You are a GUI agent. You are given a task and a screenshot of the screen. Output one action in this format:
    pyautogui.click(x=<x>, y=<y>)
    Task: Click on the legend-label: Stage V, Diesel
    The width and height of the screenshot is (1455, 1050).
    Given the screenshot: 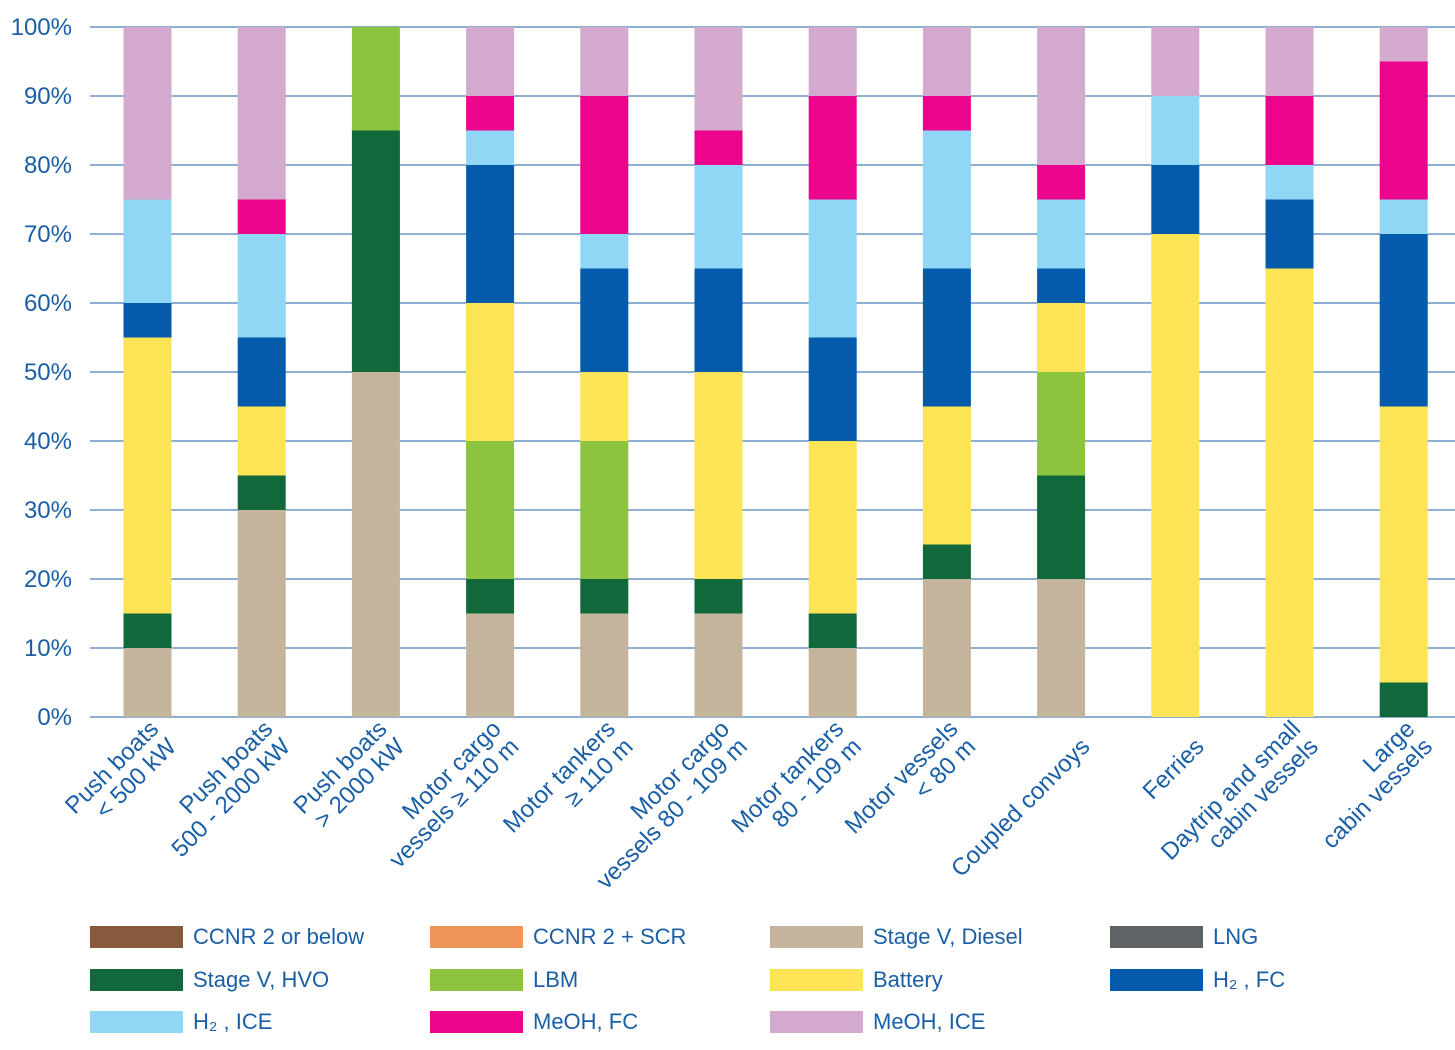 What is the action you would take?
    pyautogui.click(x=948, y=936)
    